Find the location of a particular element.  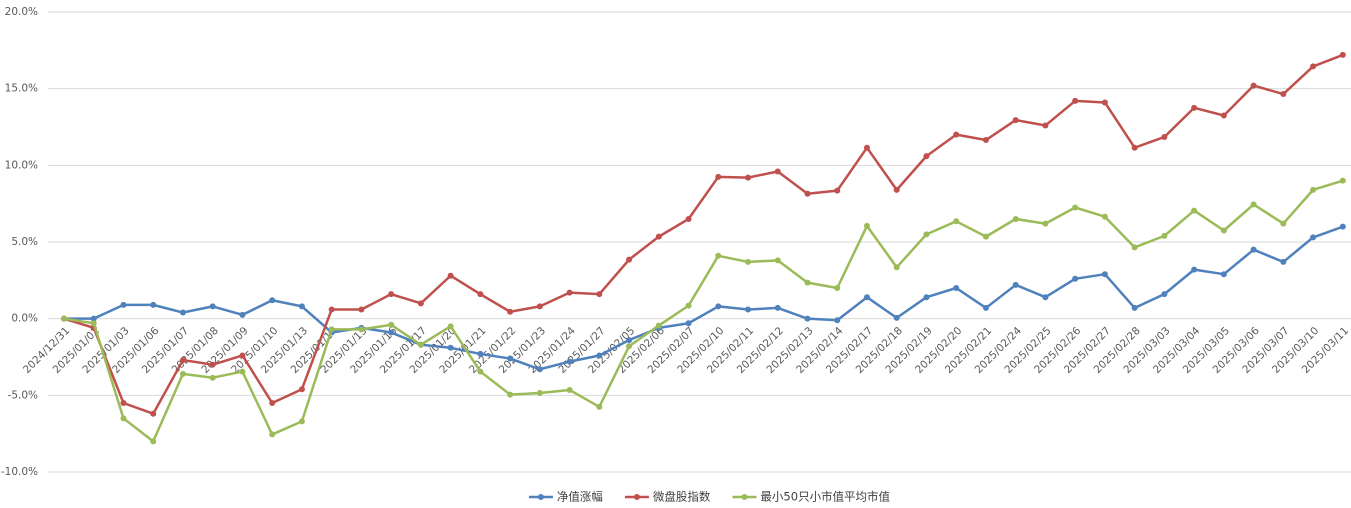

y-tick-label: 10.0% is located at coordinates (21, 165).